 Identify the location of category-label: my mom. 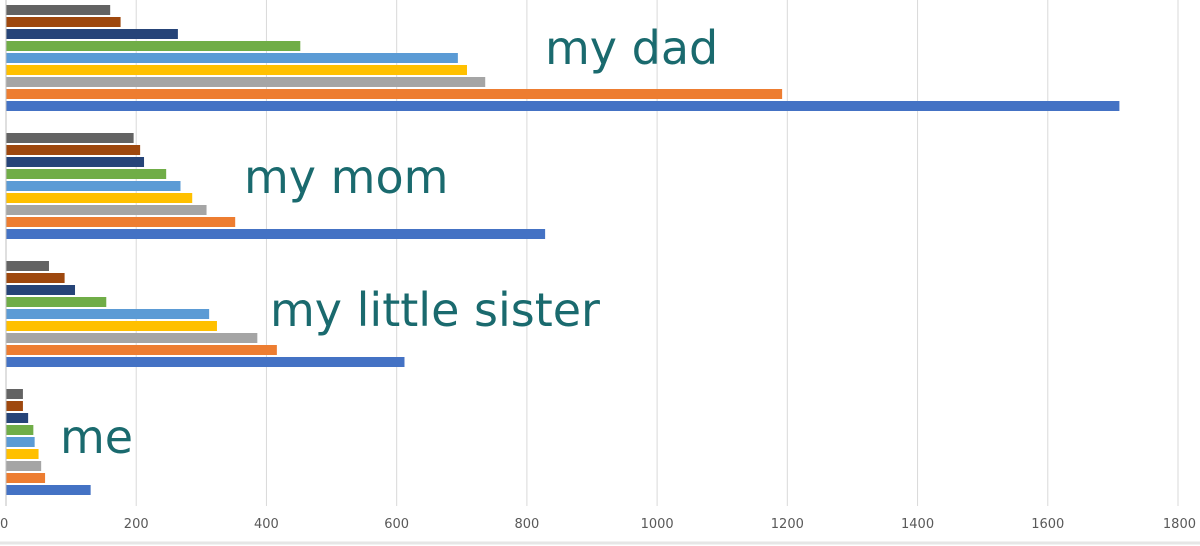
(346, 177).